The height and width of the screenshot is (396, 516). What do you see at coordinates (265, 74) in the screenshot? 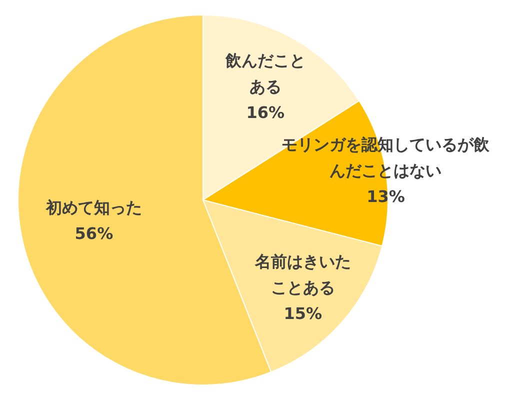
I see `slice-label: 飲んだことある` at bounding box center [265, 74].